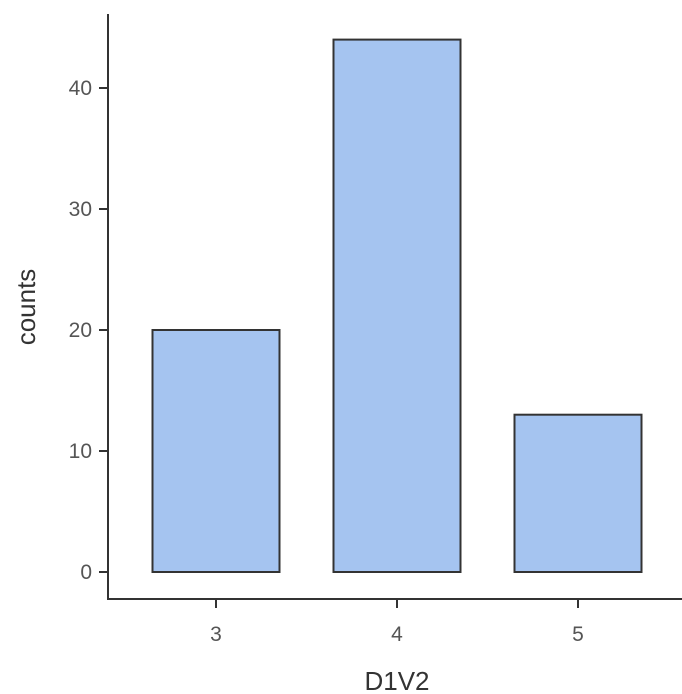 The image size is (682, 694). I want to click on y-ticks-layer: 0 10 20 30 40, so click(88, 330).